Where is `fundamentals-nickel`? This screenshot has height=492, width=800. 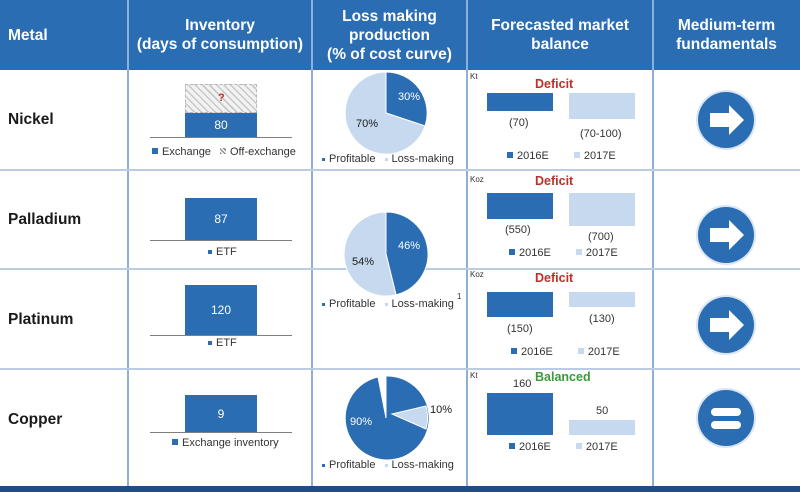
fundamentals-nickel is located at coordinates (726, 120).